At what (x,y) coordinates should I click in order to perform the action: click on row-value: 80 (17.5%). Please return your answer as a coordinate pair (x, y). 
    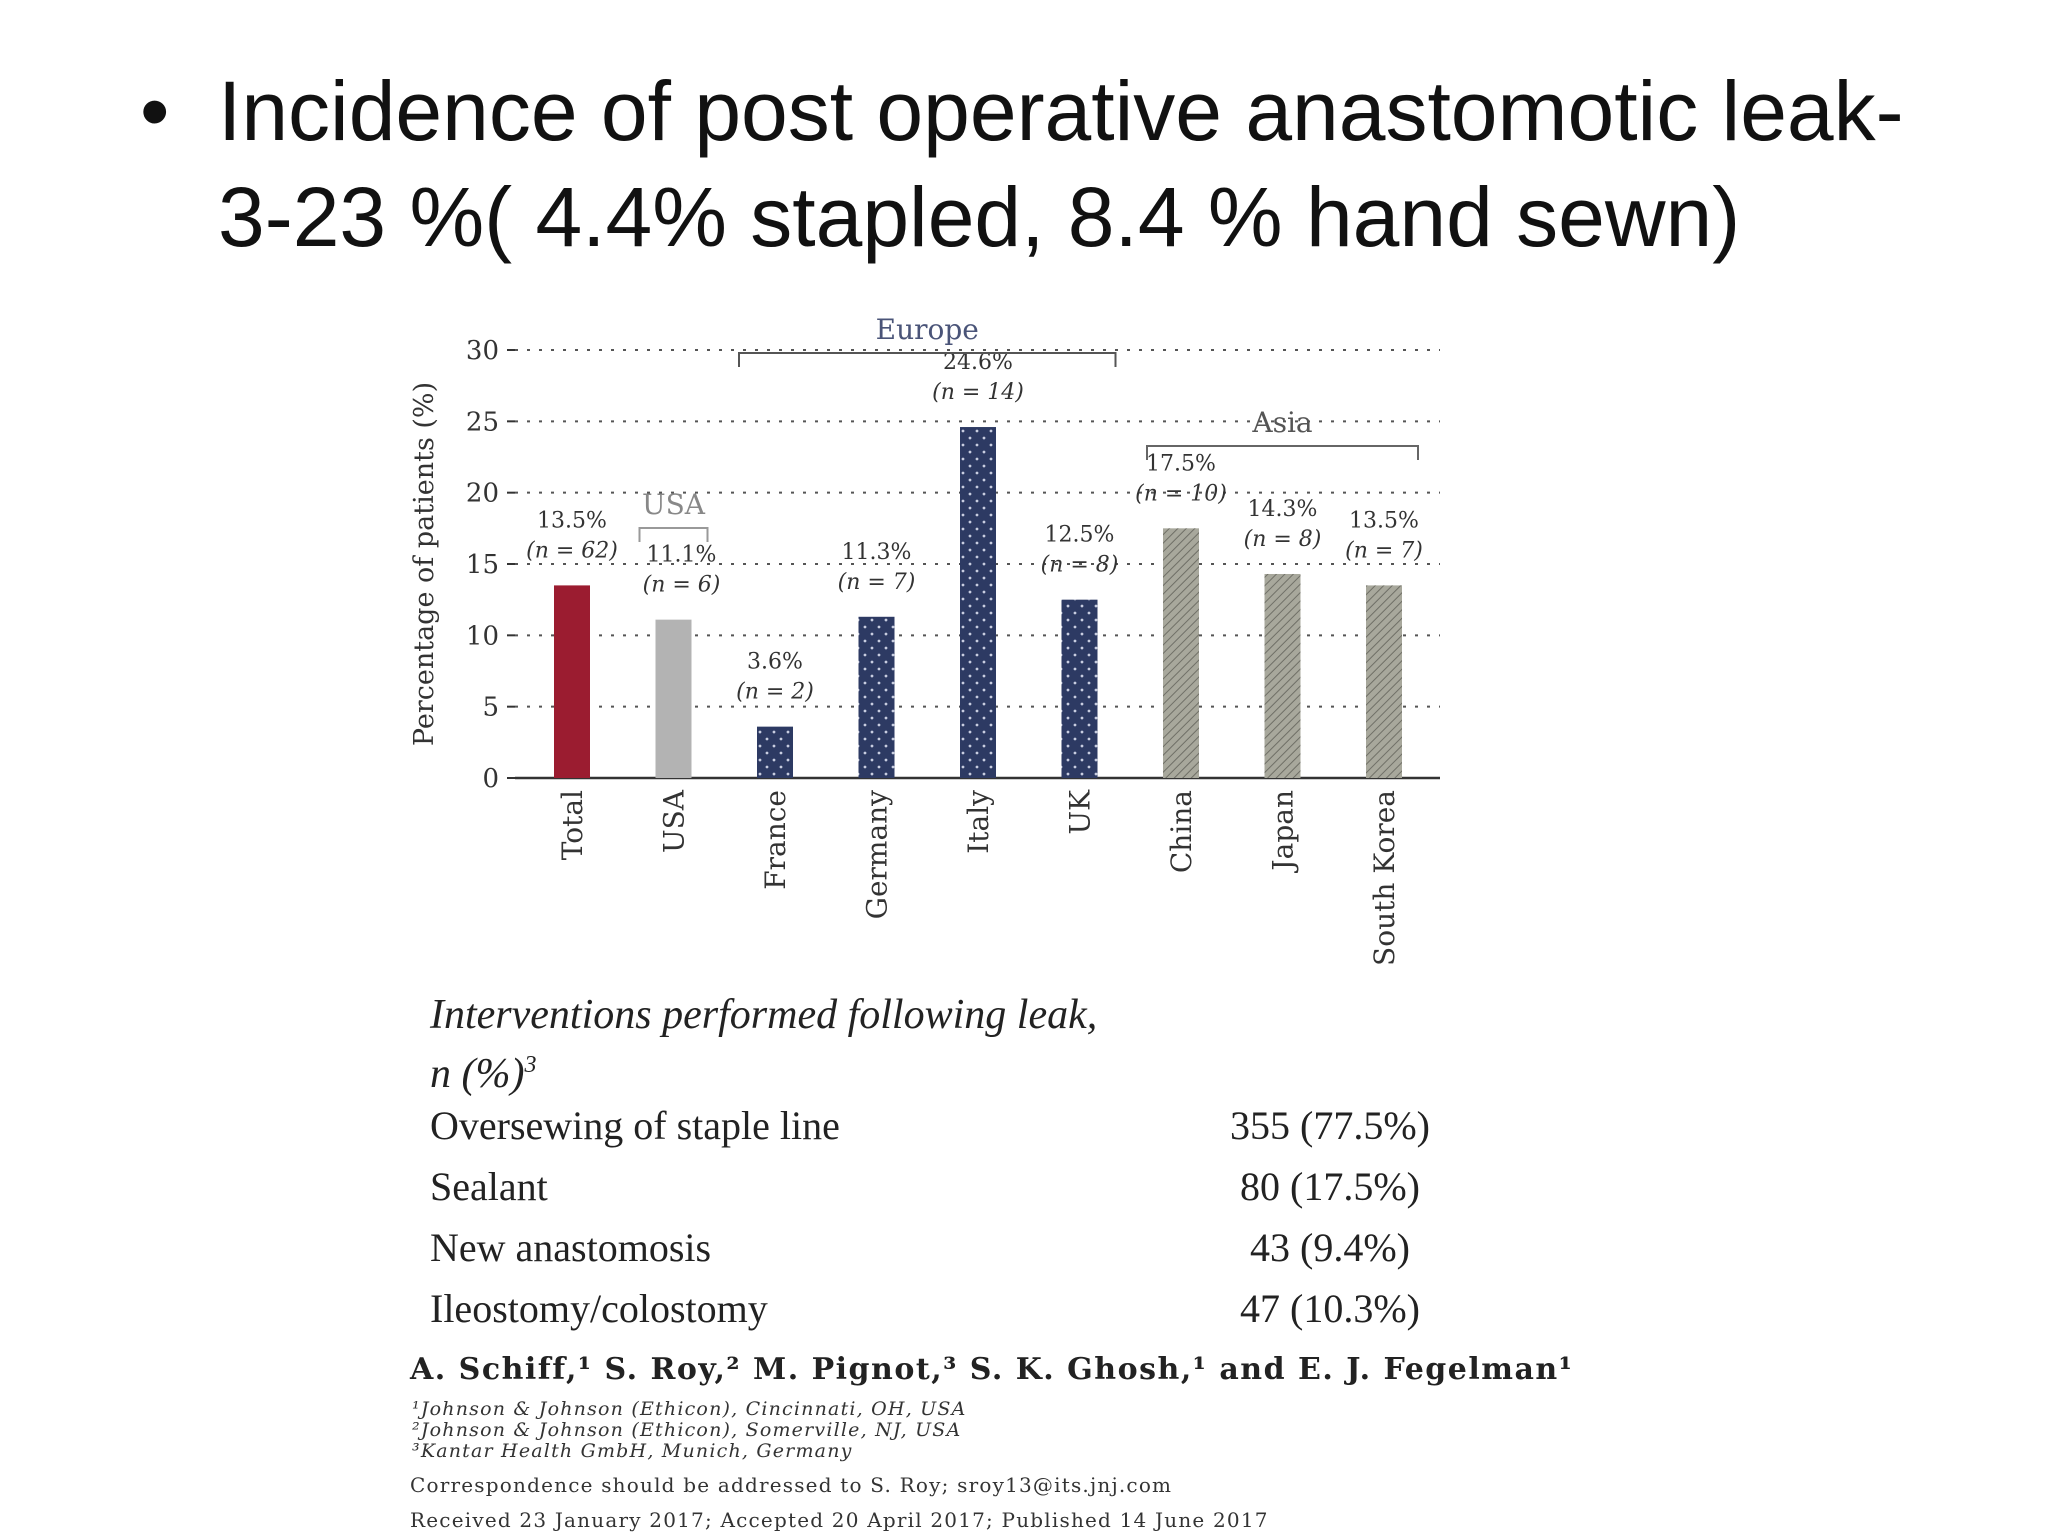
    Looking at the image, I should click on (1330, 1186).